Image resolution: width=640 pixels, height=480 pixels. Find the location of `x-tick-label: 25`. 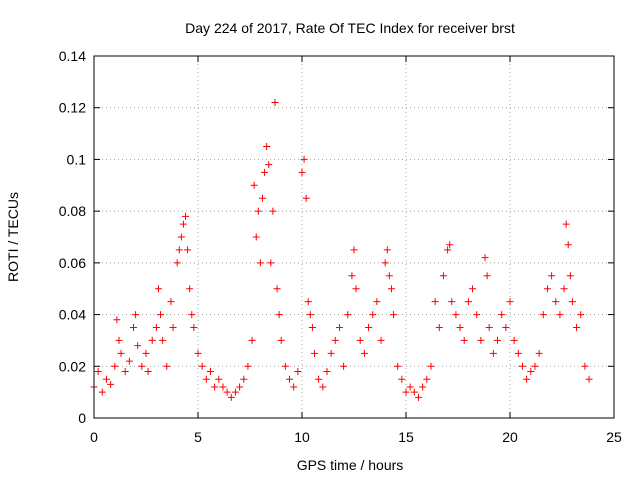

x-tick-label: 25 is located at coordinates (614, 437).